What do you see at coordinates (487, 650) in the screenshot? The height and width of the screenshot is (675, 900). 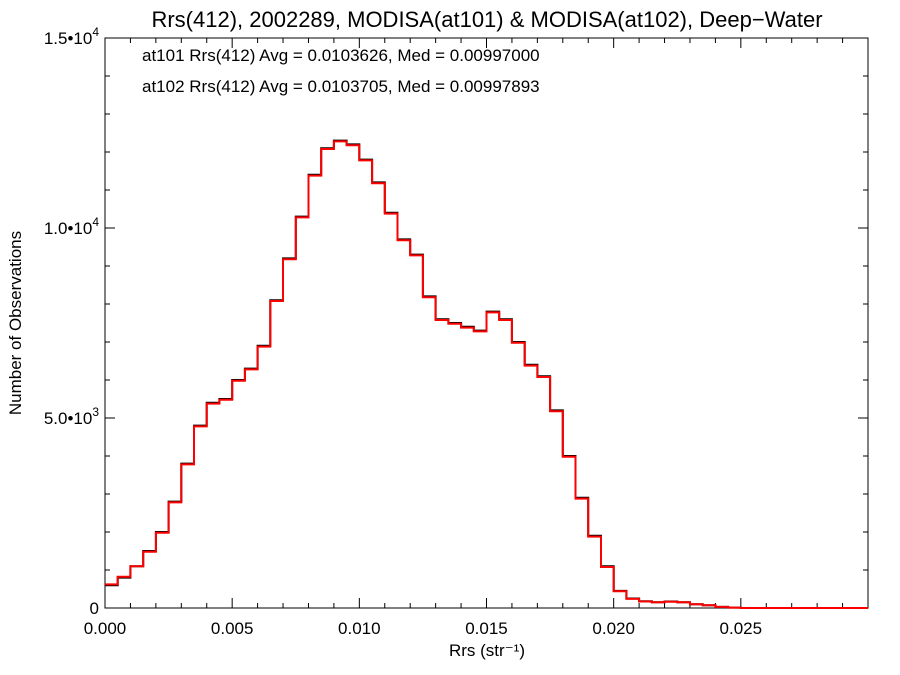 I see `x-axis-label: Rrs (str⁻¹)` at bounding box center [487, 650].